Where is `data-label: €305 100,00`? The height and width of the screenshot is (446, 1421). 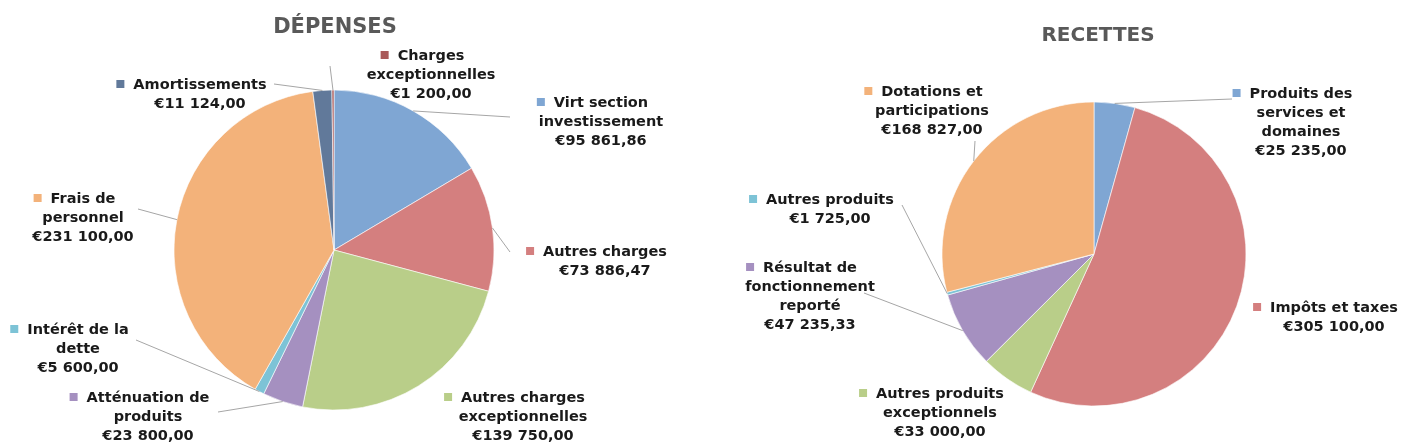
data-label: €305 100,00 is located at coordinates (1333, 326).